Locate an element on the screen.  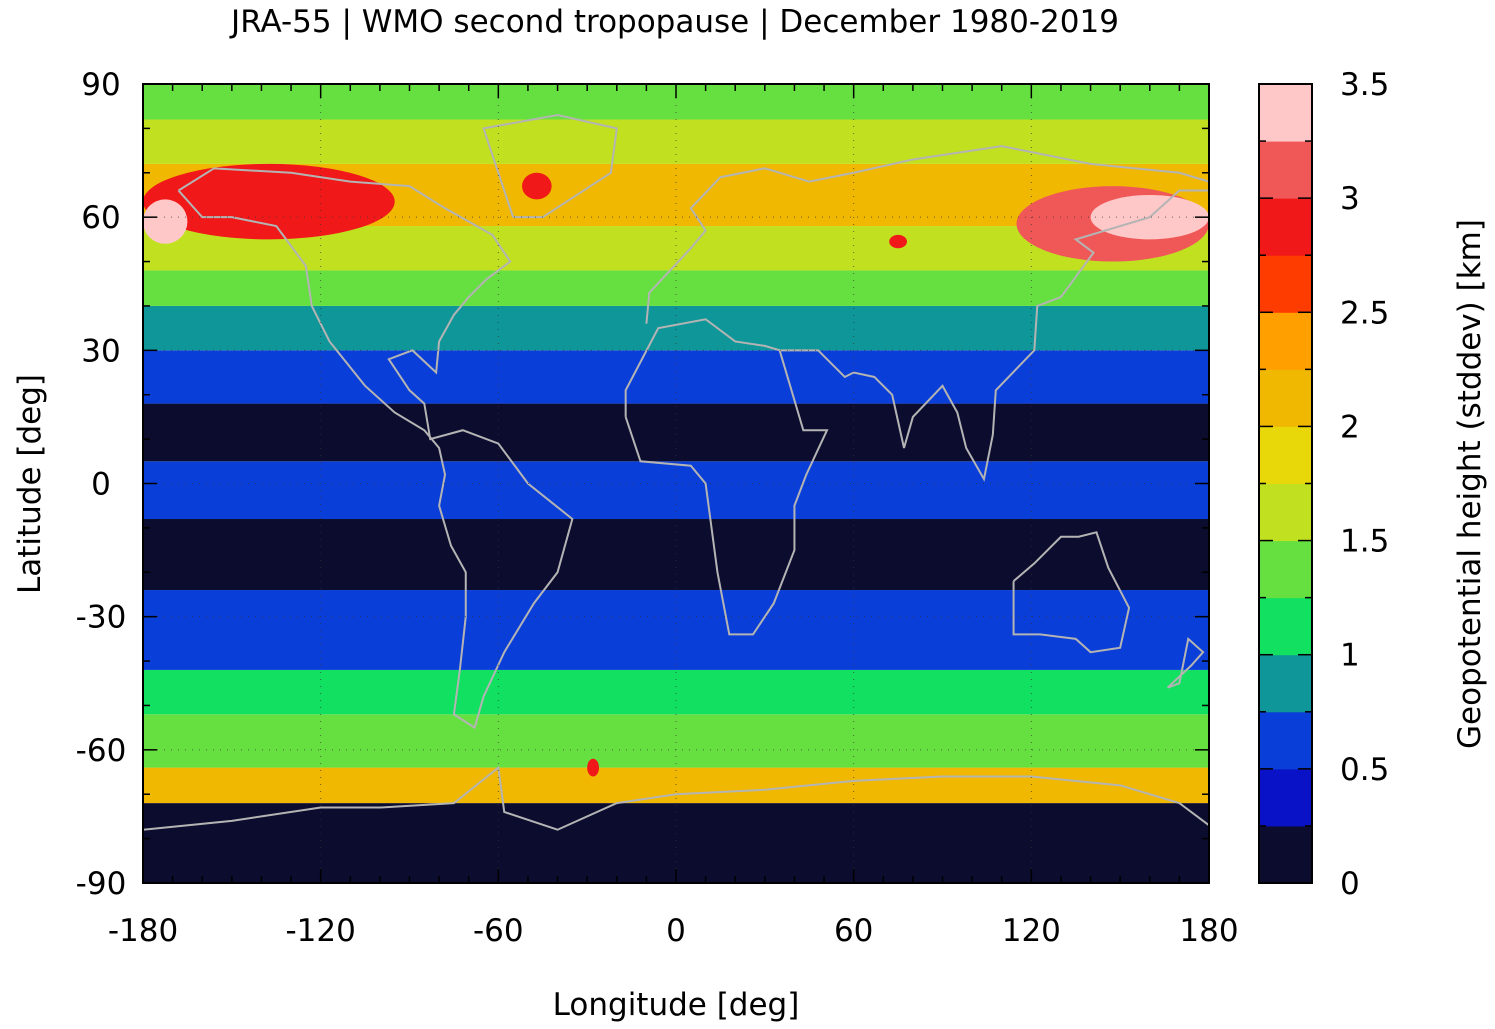
y-tick-label: 90 is located at coordinates (100, 85).